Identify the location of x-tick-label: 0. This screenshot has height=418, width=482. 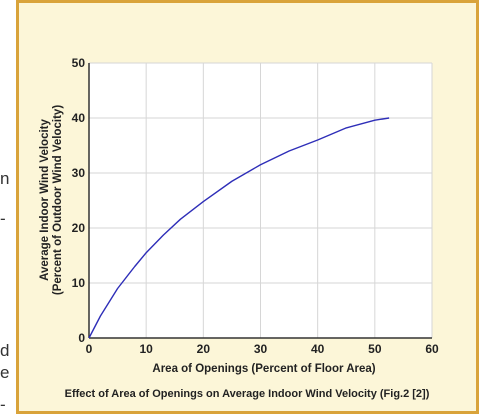
(89, 349).